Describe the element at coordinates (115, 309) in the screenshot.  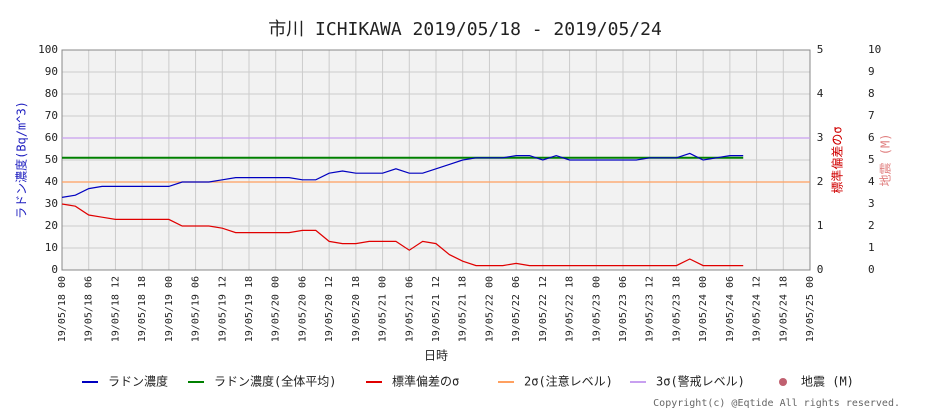
I see `x-tick-label: 19/05/18 12` at that location.